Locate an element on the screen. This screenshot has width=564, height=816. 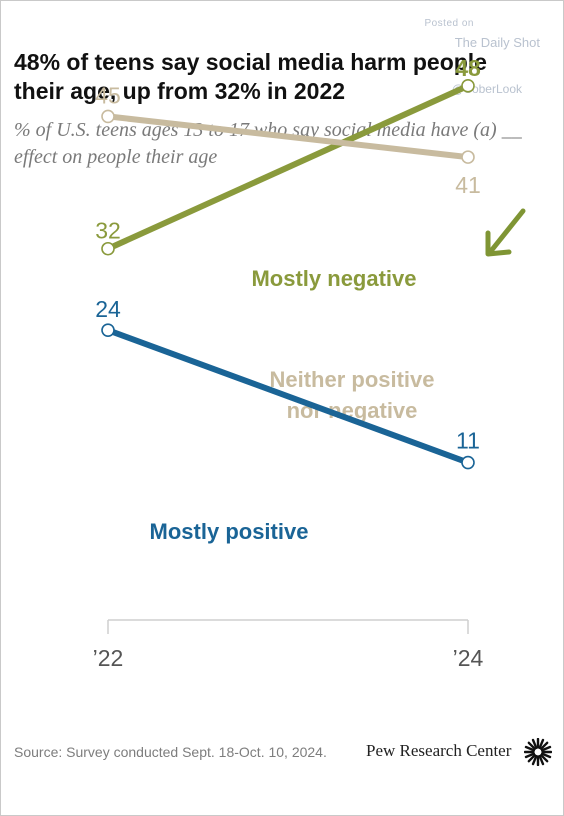
arrow-shaft is located at coordinates (507, 231).